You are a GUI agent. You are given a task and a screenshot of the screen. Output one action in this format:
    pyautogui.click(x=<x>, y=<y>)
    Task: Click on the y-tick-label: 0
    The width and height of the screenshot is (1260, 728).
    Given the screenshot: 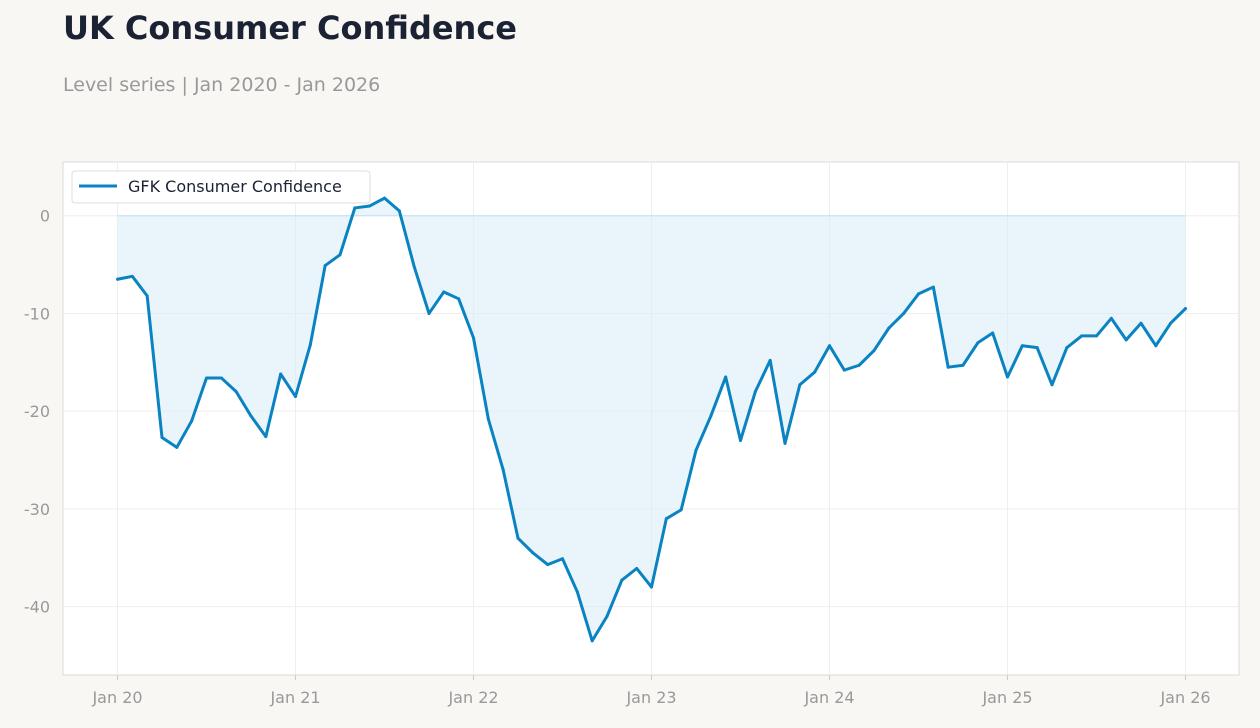 What is the action you would take?
    pyautogui.click(x=45, y=216)
    